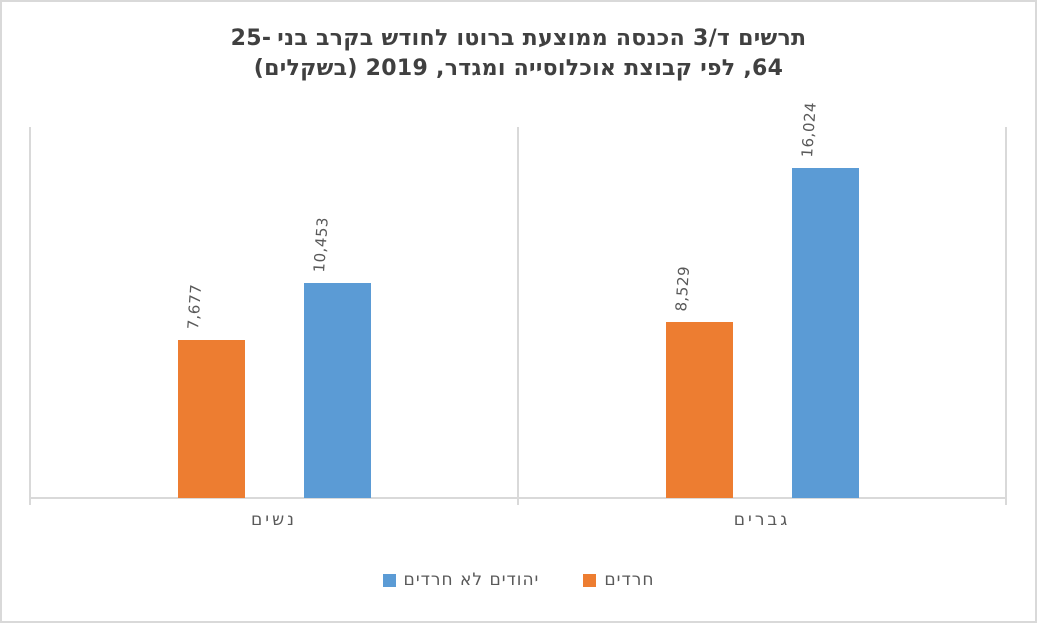 This screenshot has height=623, width=1037. Describe the element at coordinates (389, 580) in the screenshot. I see `legend-swatch-blue` at that location.